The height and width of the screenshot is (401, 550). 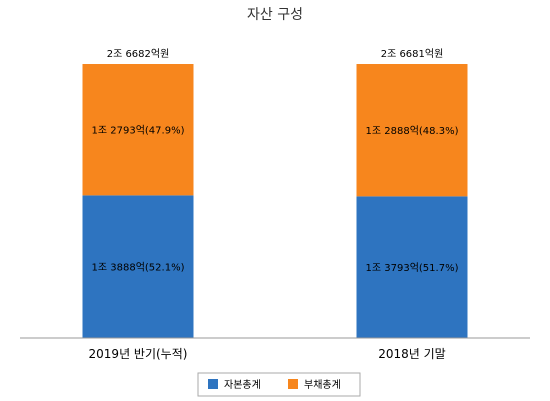 What do you see at coordinates (138, 54) in the screenshot?
I see `bar-total-label: 2조 6682억원` at bounding box center [138, 54].